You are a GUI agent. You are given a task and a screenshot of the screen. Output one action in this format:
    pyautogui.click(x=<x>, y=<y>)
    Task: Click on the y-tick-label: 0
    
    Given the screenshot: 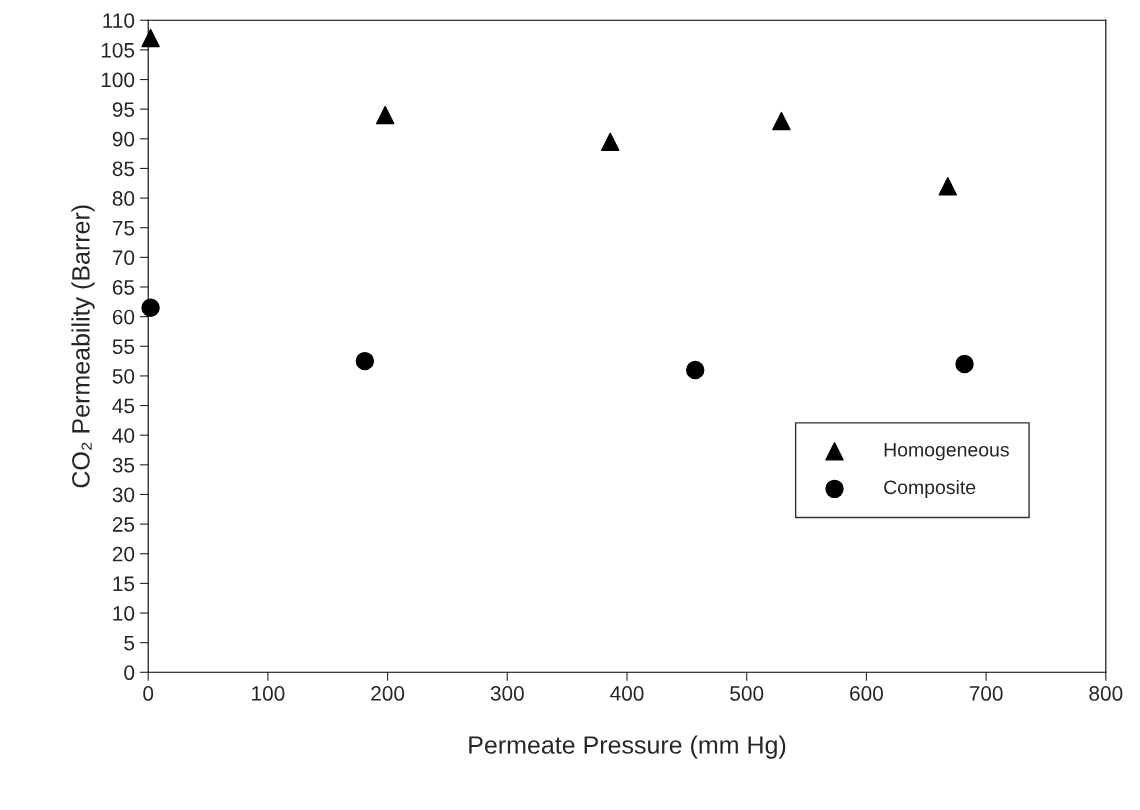 What is the action you would take?
    pyautogui.click(x=129, y=673)
    